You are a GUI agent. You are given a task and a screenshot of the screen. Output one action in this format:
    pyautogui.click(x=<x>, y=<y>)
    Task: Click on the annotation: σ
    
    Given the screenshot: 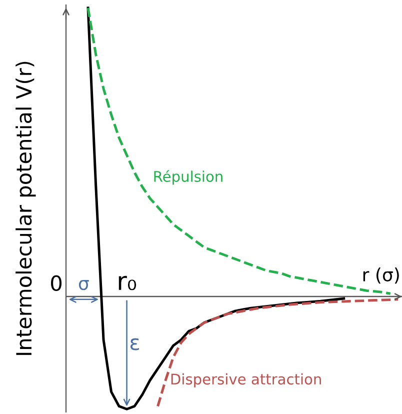 What is the action you would take?
    pyautogui.click(x=83, y=285)
    